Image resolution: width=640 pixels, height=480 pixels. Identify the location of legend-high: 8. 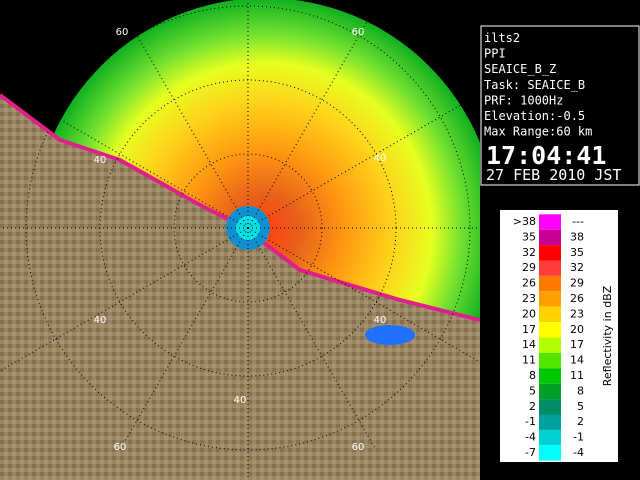
(580, 390).